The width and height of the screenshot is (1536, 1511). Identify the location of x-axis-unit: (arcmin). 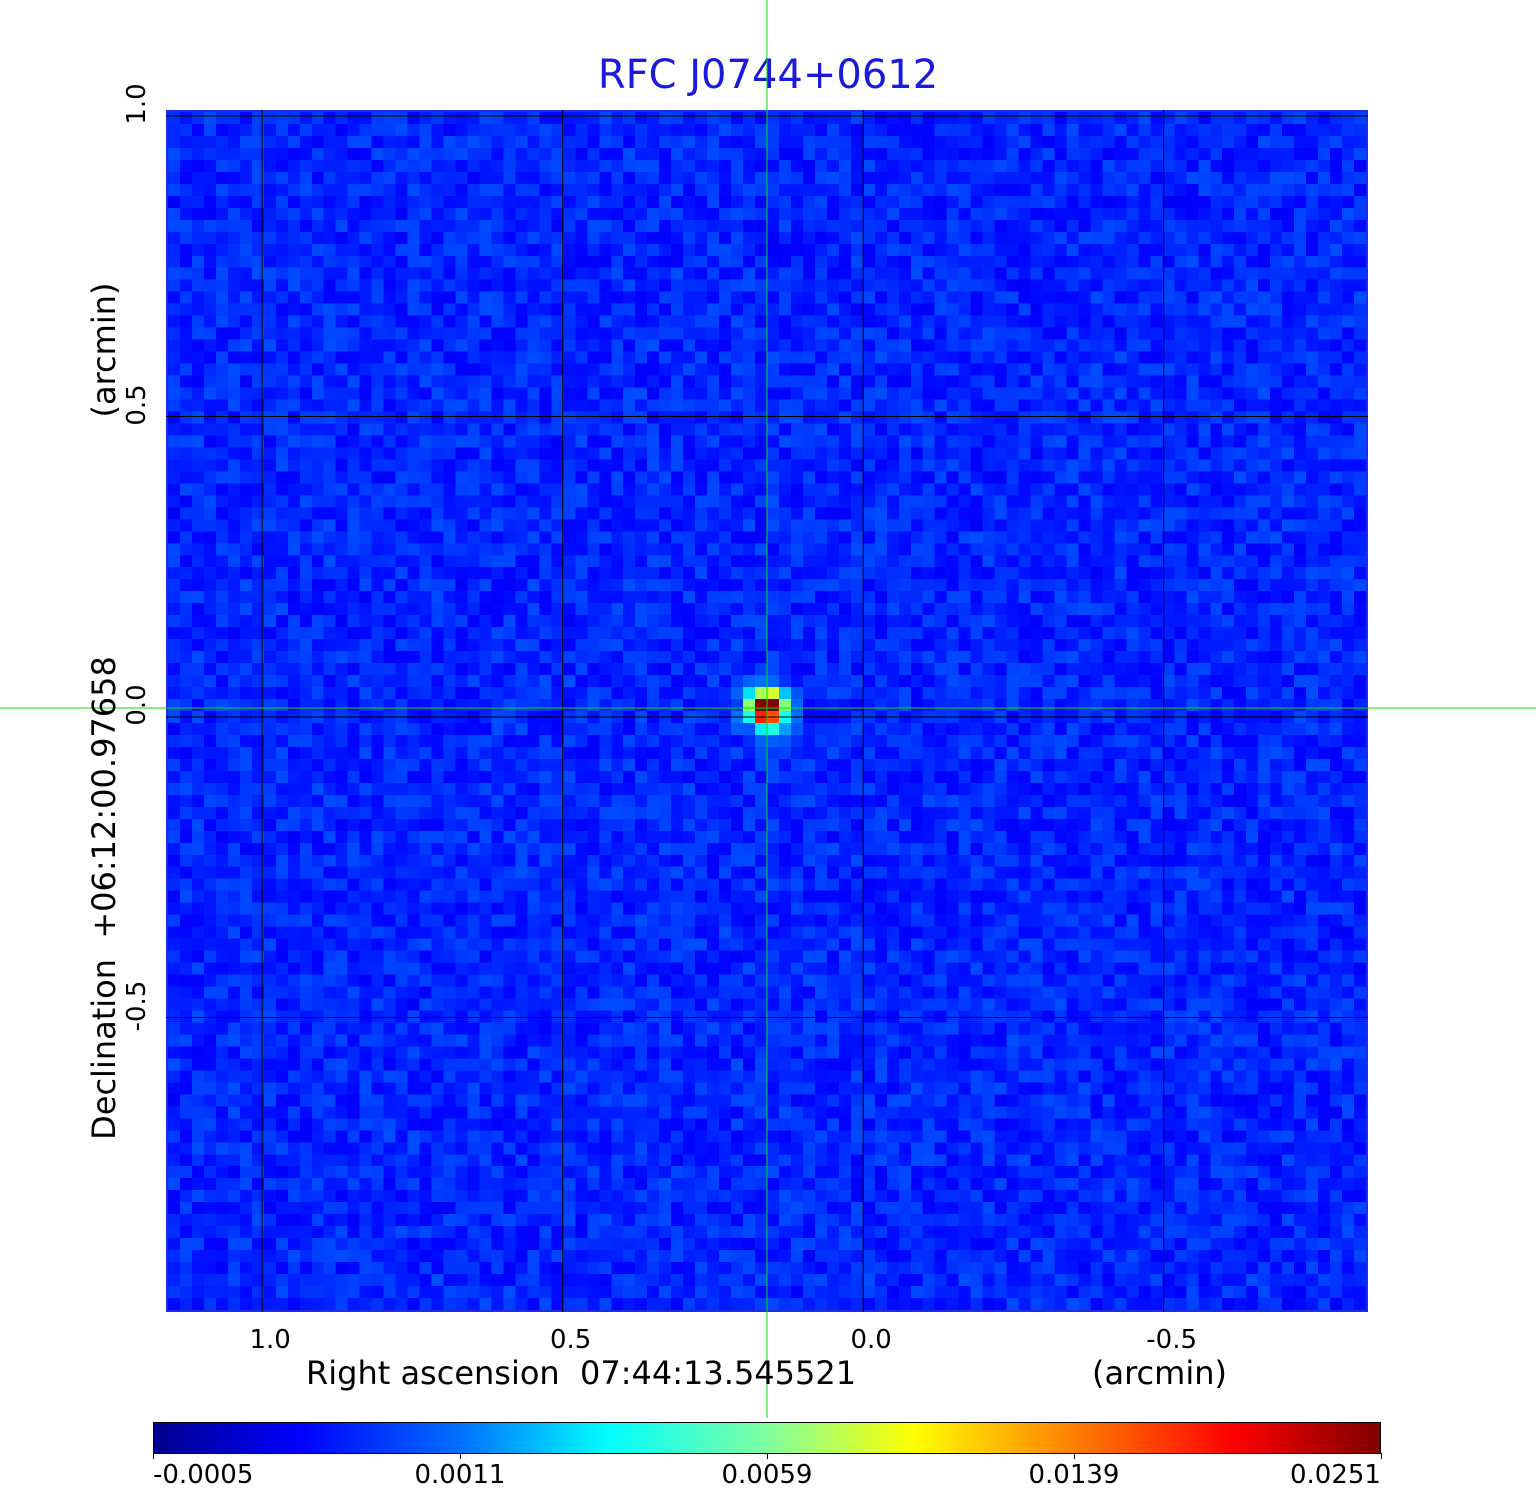
(1159, 1373).